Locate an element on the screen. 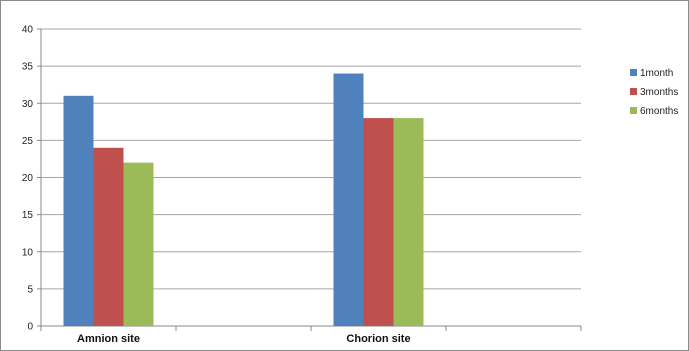 This screenshot has height=351, width=689. y-tick-label: 35 is located at coordinates (28, 67).